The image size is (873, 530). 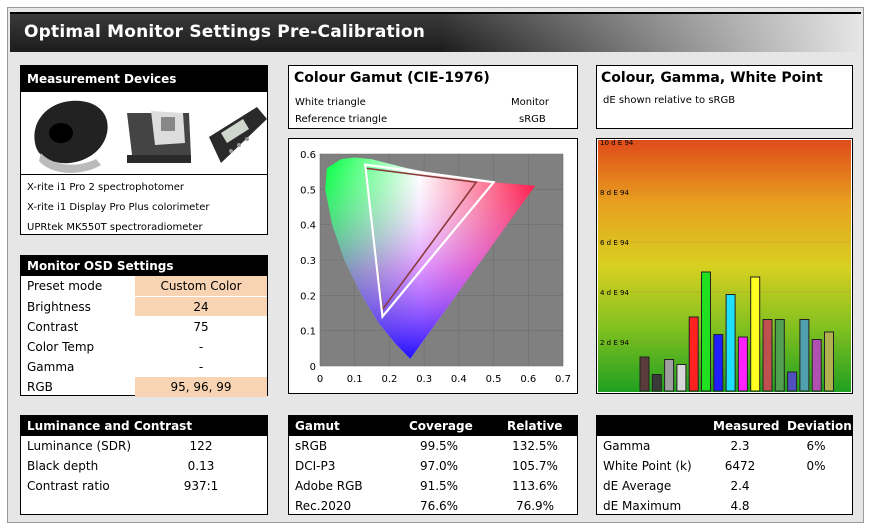 I want to click on y-tick-label: 8 d E 94, so click(x=614, y=193).